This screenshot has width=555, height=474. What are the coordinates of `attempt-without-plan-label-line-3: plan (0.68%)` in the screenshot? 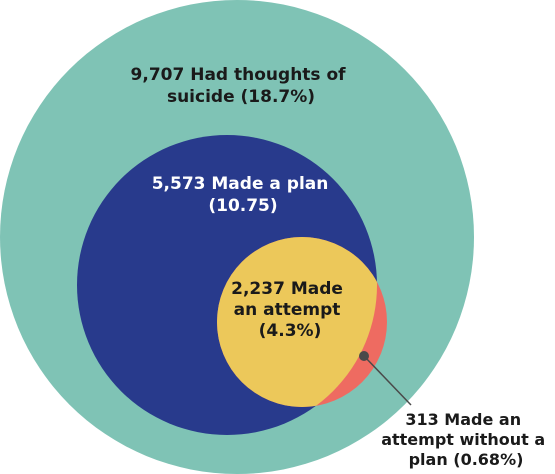 It's located at (466, 459).